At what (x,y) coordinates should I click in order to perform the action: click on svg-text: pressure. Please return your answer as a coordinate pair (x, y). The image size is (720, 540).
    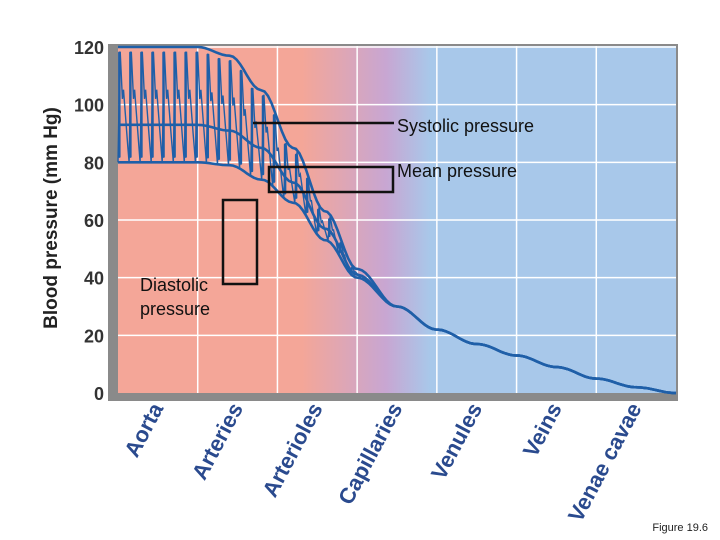
    Looking at the image, I should click on (175, 309).